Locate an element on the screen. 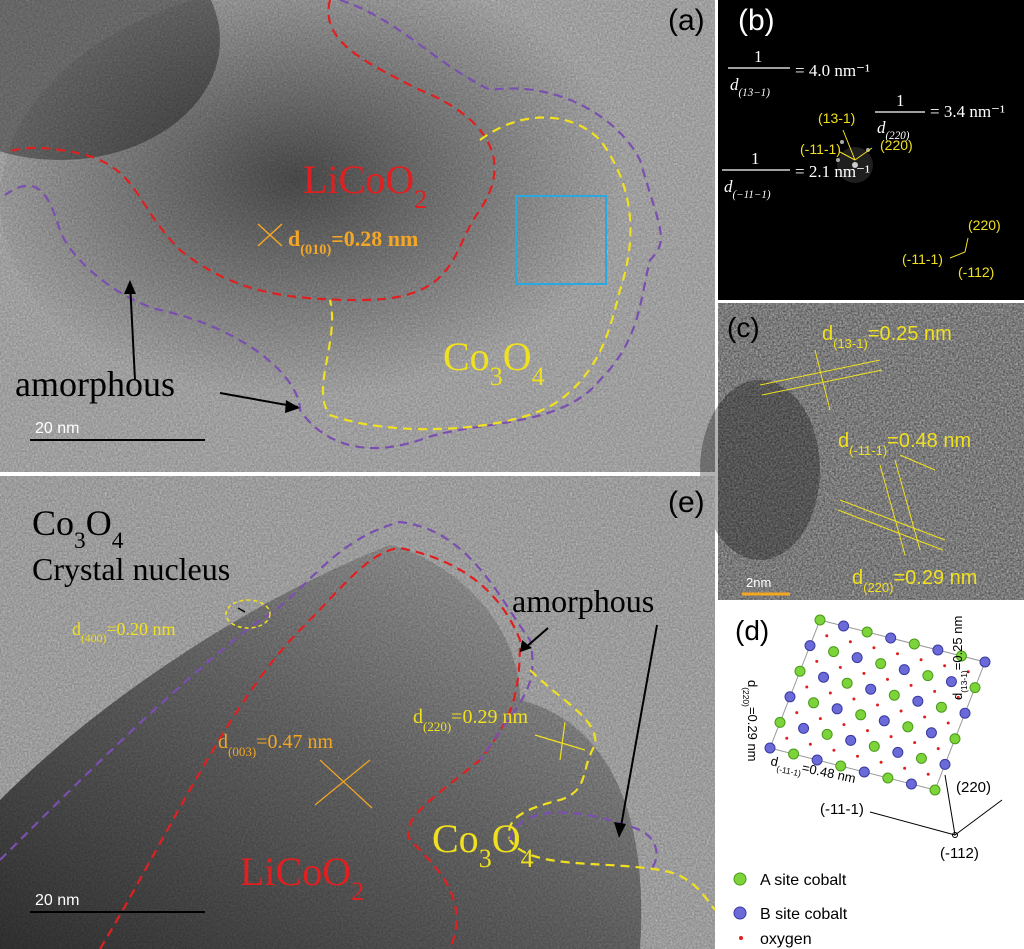 The width and height of the screenshot is (1024, 949). subscript: (13-1) is located at coordinates (964, 681).